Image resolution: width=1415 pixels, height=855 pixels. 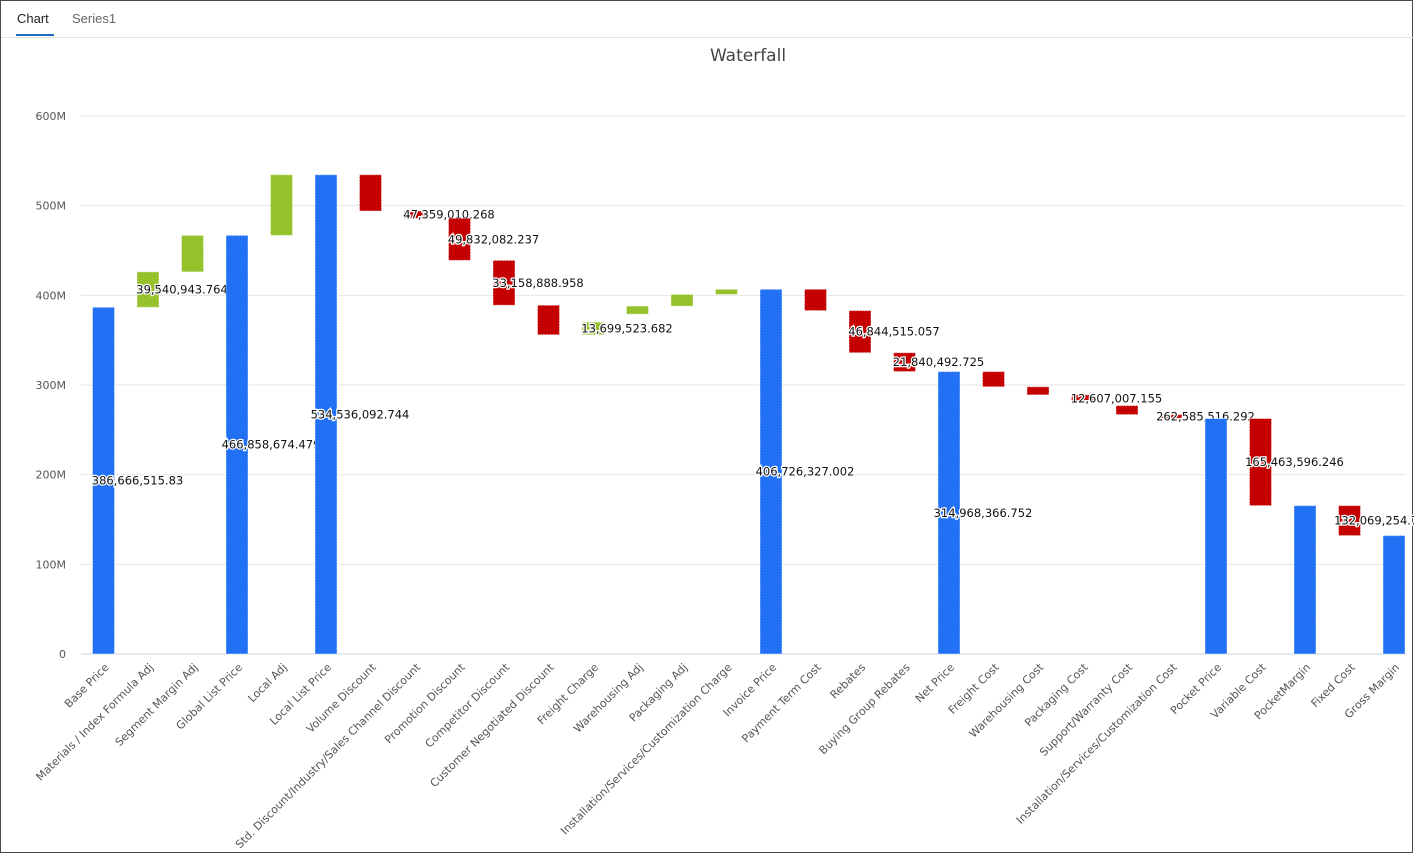 What do you see at coordinates (360, 414) in the screenshot?
I see `data-label: 534,536,092.744` at bounding box center [360, 414].